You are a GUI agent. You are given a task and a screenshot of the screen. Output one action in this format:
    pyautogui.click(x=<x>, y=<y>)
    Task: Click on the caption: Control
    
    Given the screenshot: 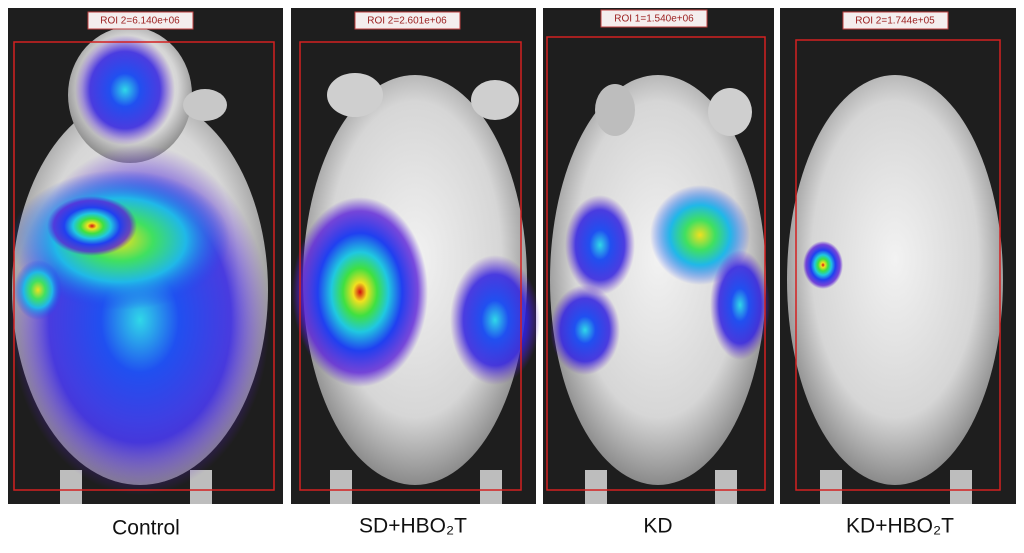 What is the action you would take?
    pyautogui.click(x=146, y=528)
    